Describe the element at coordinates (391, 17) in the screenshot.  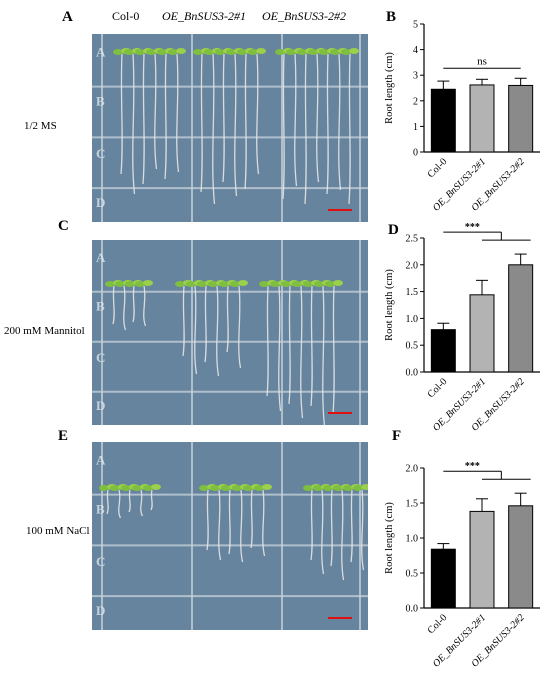
I see `panel-letter-b: B` at that location.